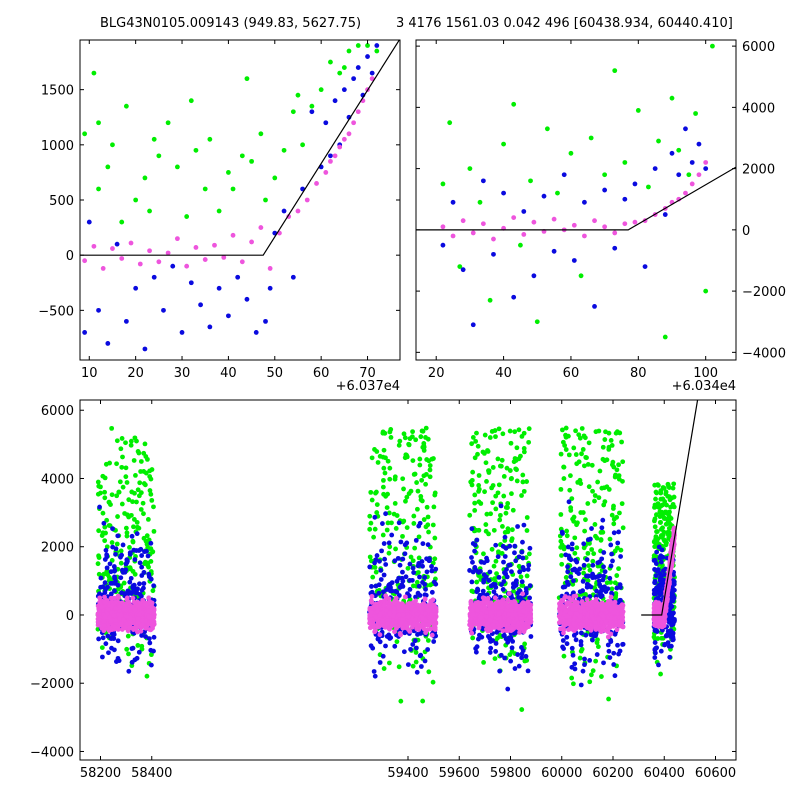  Describe the element at coordinates (89, 373) in the screenshot. I see `x-tick-label: 10` at that location.